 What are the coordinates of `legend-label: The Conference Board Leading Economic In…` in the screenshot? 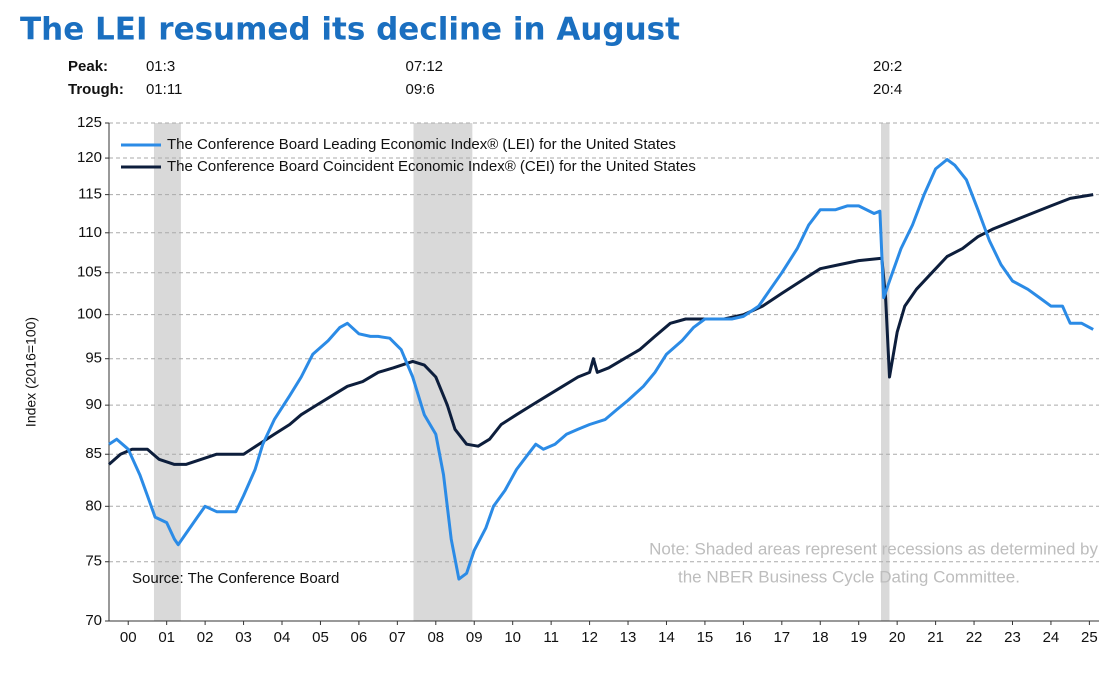 It's located at (421, 144).